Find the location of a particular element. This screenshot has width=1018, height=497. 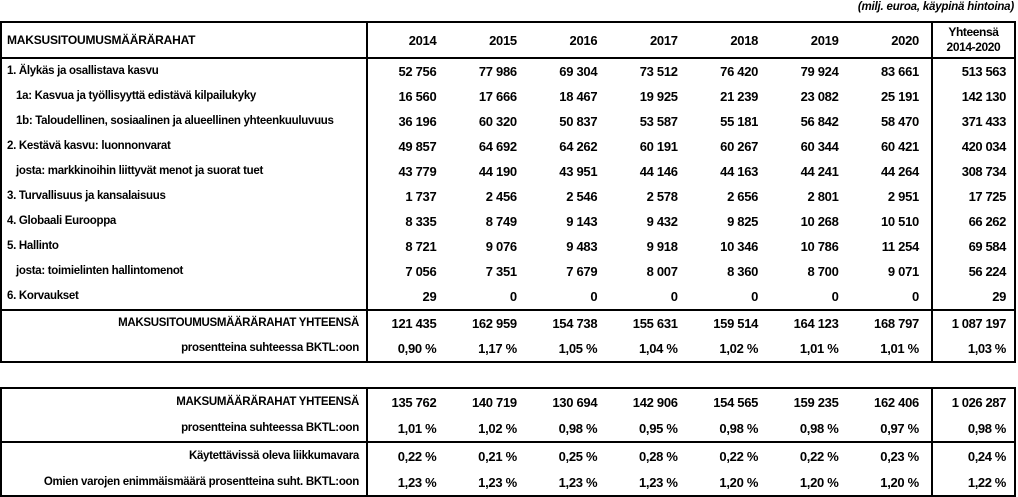

year-value-cell: 76 420 is located at coordinates (739, 71).